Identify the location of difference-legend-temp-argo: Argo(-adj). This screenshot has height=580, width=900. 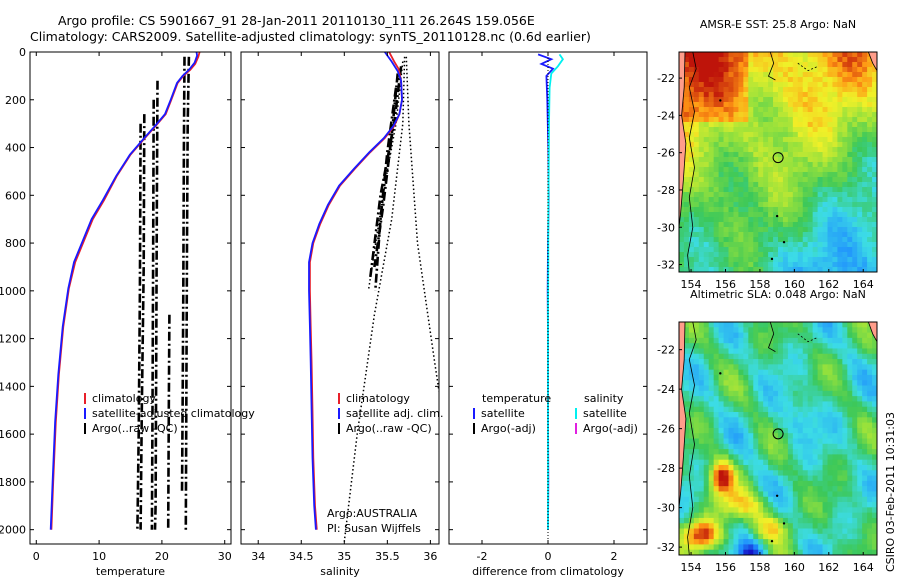
(508, 428).